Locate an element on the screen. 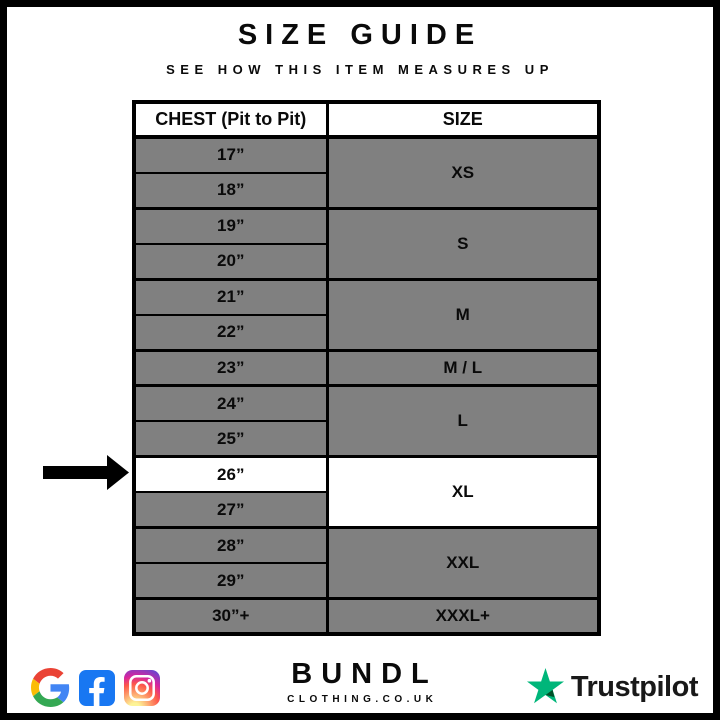  trustpilot-label: Trustpilot is located at coordinates (634, 687).